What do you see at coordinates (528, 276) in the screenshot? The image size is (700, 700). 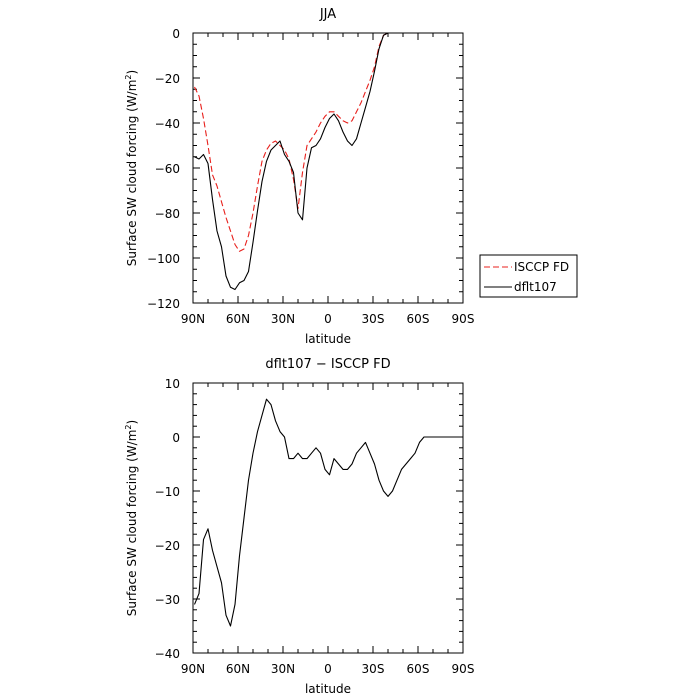 I see `legend-box` at bounding box center [528, 276].